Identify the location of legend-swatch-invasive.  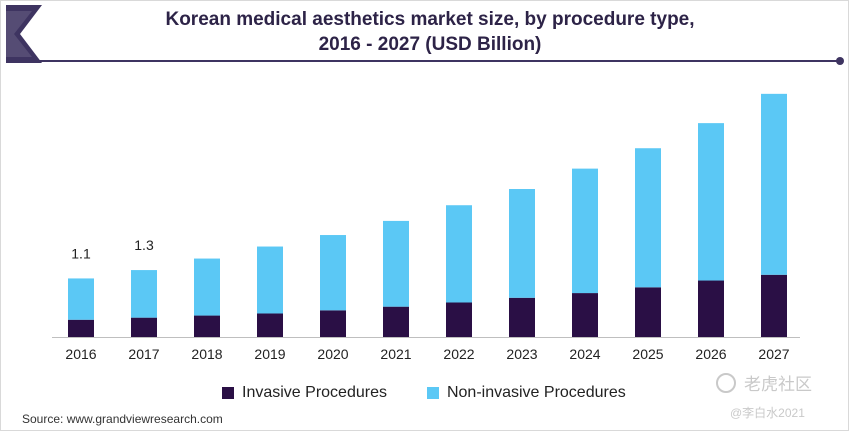
(228, 393).